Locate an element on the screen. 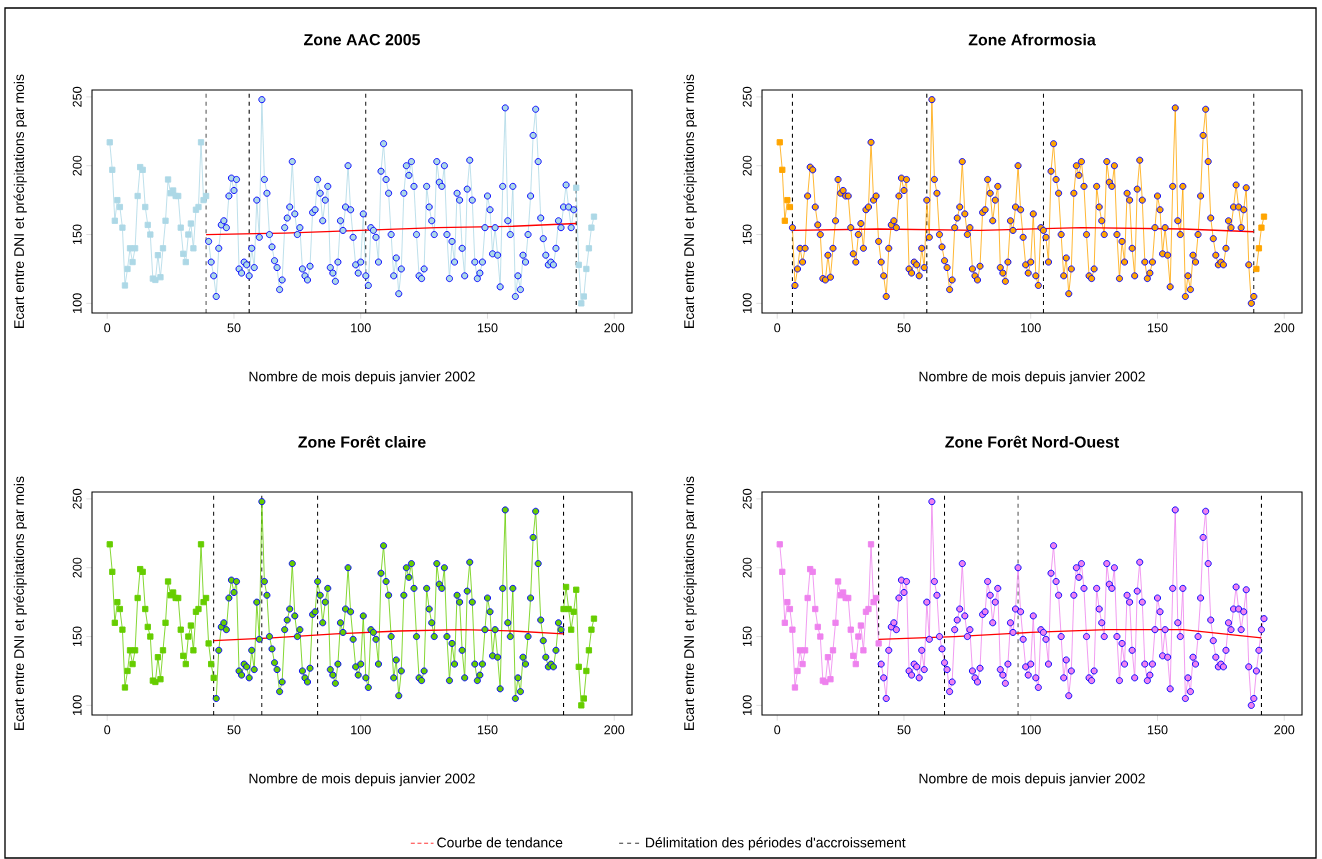 The height and width of the screenshot is (859, 1322). legend-label: Délimitation des périodes d'accroissement is located at coordinates (776, 844).